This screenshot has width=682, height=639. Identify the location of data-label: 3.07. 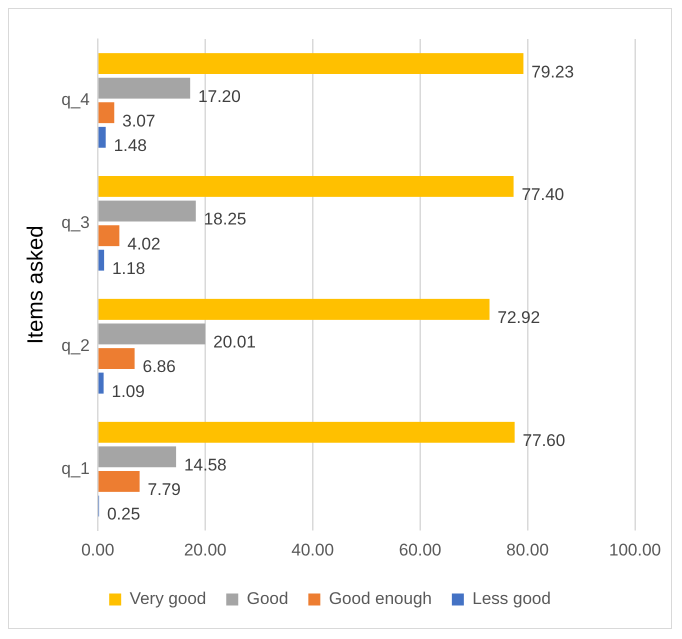
(139, 120).